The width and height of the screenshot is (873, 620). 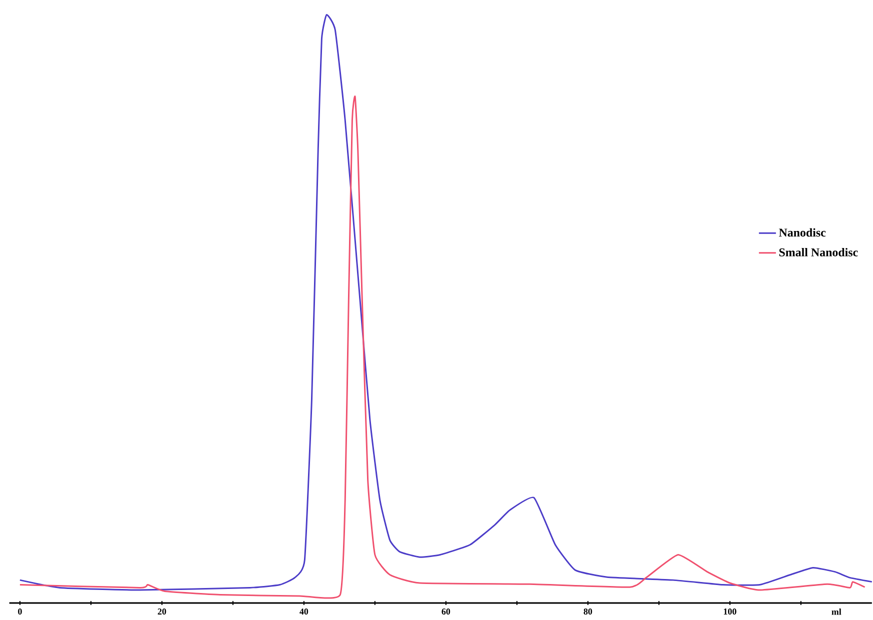 I want to click on x-tick-label: 20, so click(x=162, y=611).